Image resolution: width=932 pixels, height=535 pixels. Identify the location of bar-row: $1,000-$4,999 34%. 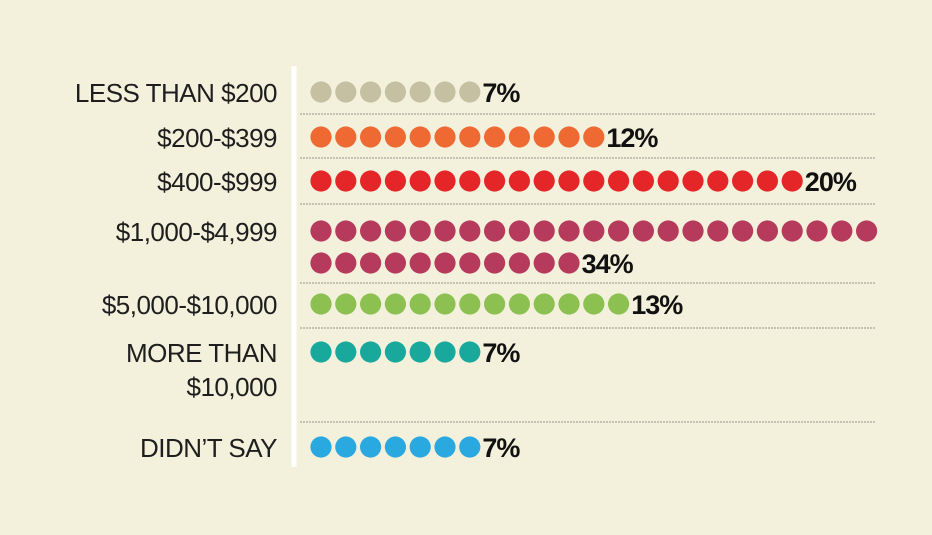
(497, 248).